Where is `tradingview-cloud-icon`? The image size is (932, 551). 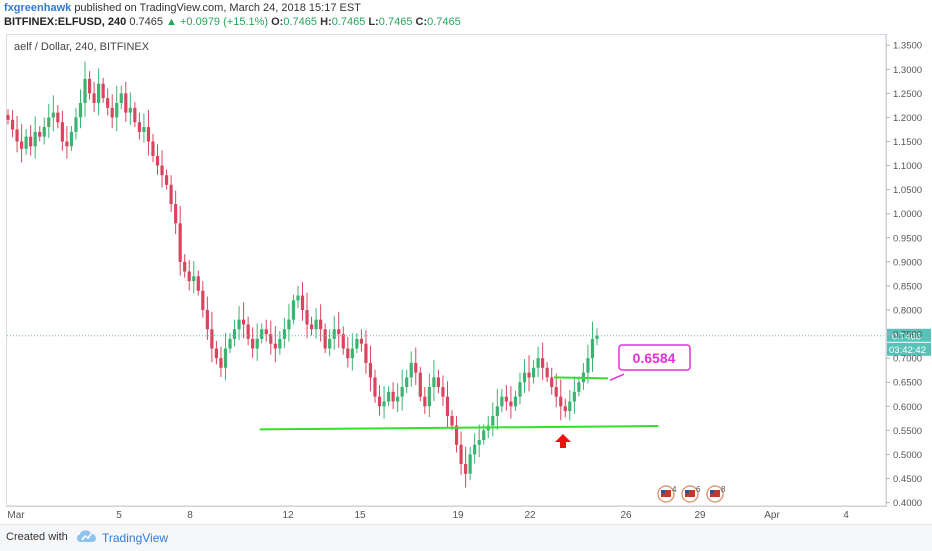 tradingview-cloud-icon is located at coordinates (87, 537).